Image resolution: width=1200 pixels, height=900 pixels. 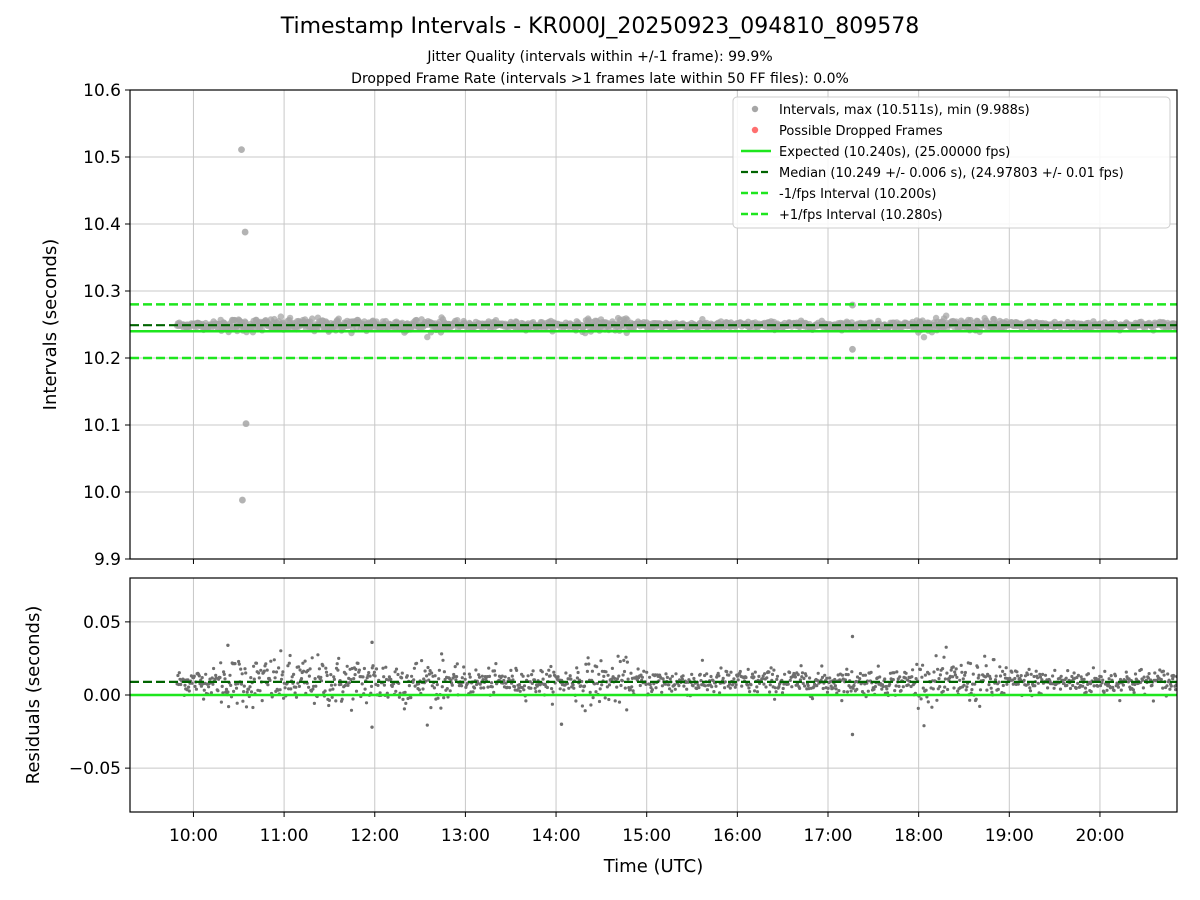 What do you see at coordinates (102, 426) in the screenshot?
I see `ytick-label-top-2: 10.1` at bounding box center [102, 426].